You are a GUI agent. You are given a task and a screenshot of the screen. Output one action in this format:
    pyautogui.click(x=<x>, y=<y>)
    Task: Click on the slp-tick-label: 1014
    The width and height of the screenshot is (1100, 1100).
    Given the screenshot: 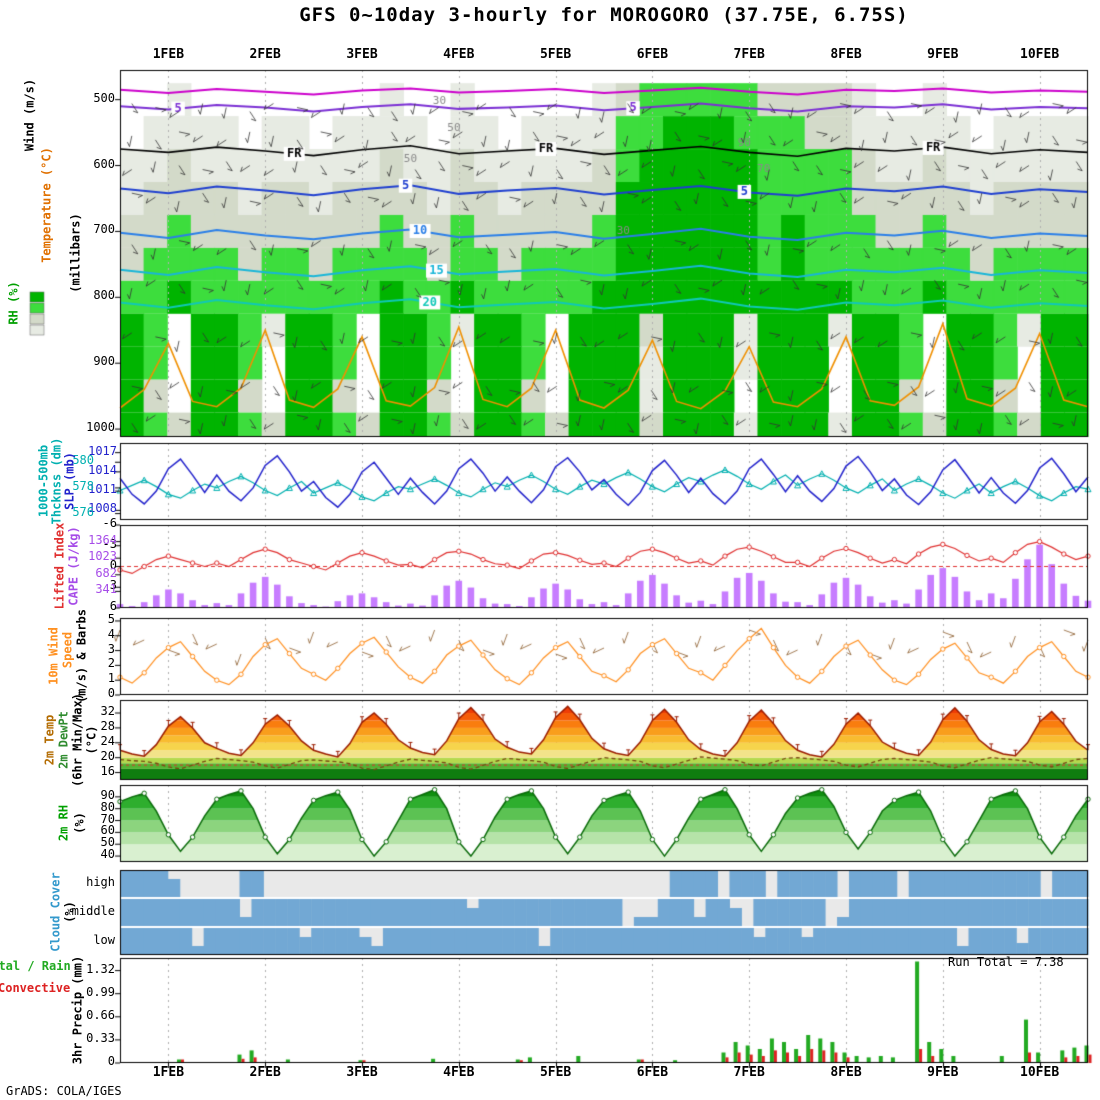 What is the action you would take?
    pyautogui.click(x=102, y=469)
    